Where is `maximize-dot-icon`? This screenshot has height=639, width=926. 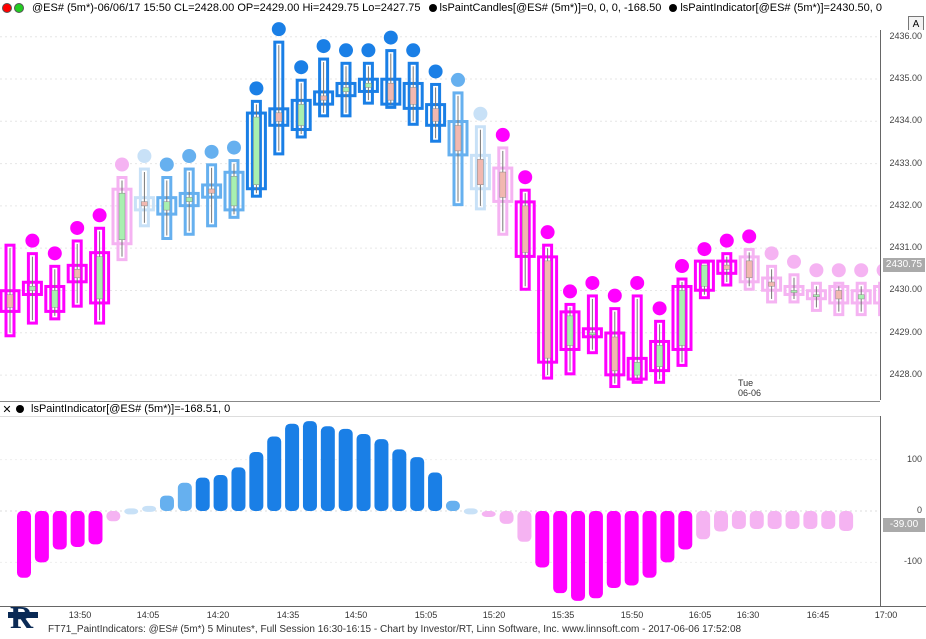 maximize-dot-icon is located at coordinates (19, 8).